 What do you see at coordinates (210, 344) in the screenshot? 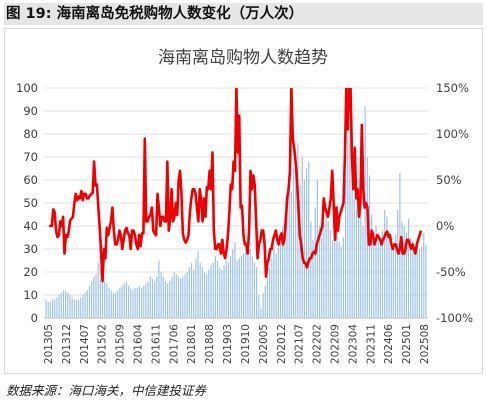
I see `x-tick-label: 201808` at bounding box center [210, 344].